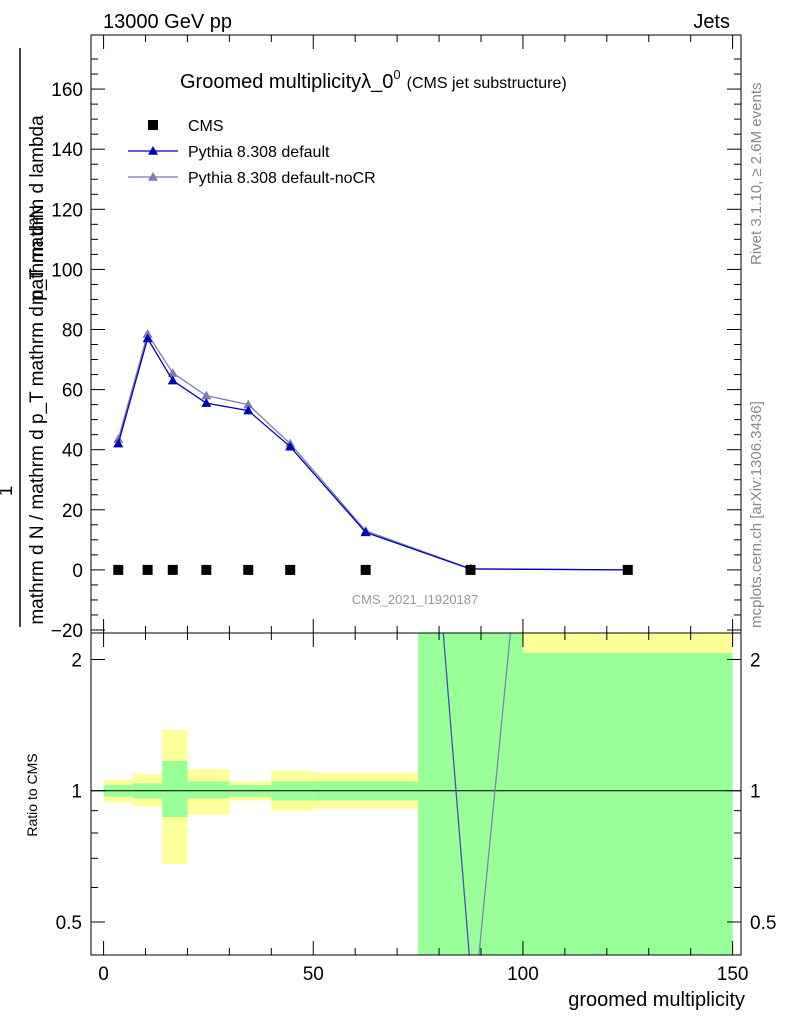 This screenshot has width=786, height=1024. I want to click on mcplots-label: mcplots.cern.ch [arXiv:1306.3436], so click(756, 514).